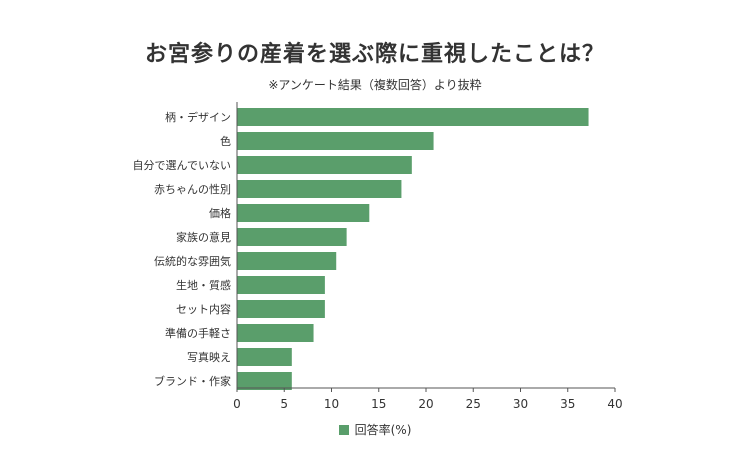 The image size is (750, 450). What do you see at coordinates (375, 85) in the screenshot?
I see `chart-subtitle: ※アンケート結果（複数回答）より抜粋` at bounding box center [375, 85].